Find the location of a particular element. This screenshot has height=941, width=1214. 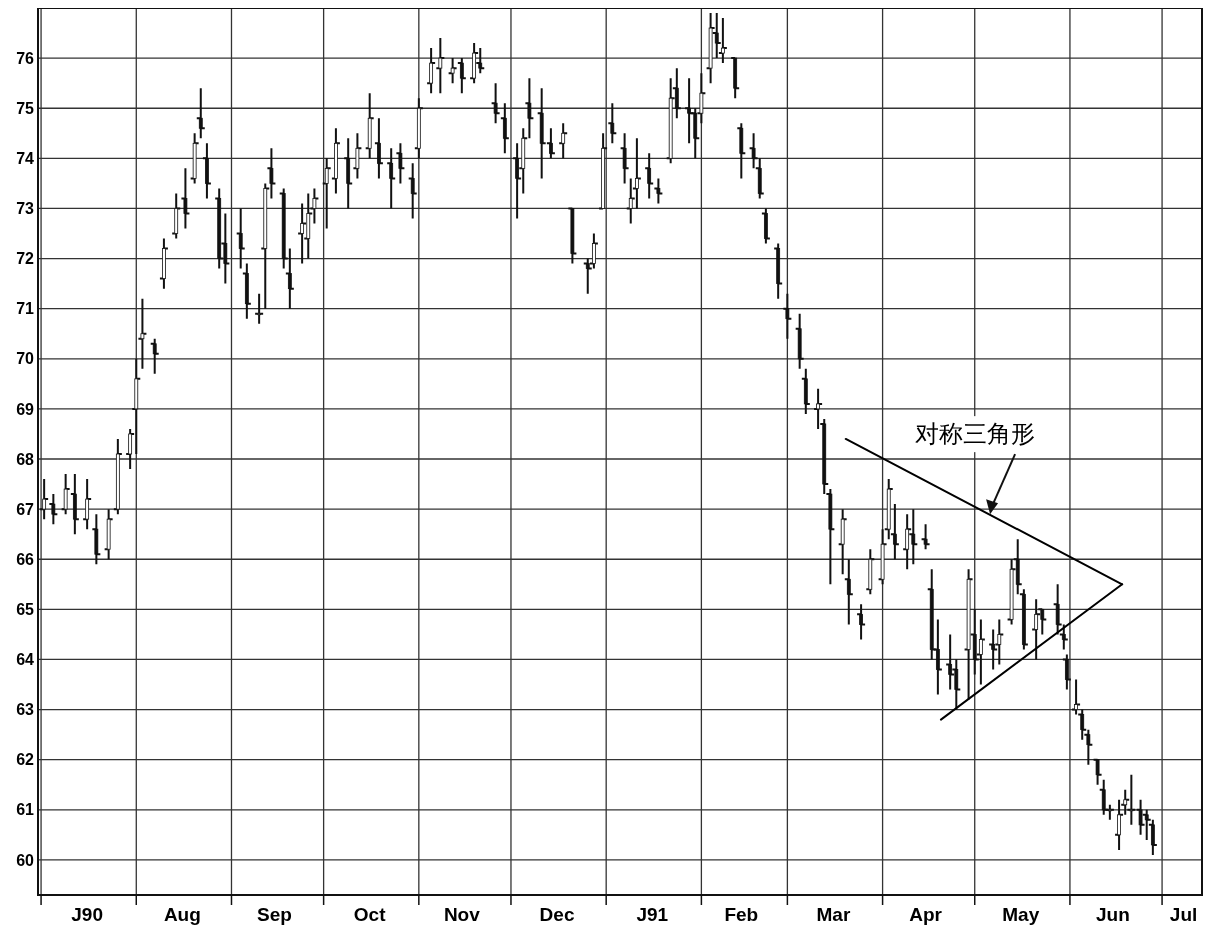

x-tick-label: Apr is located at coordinates (926, 914).